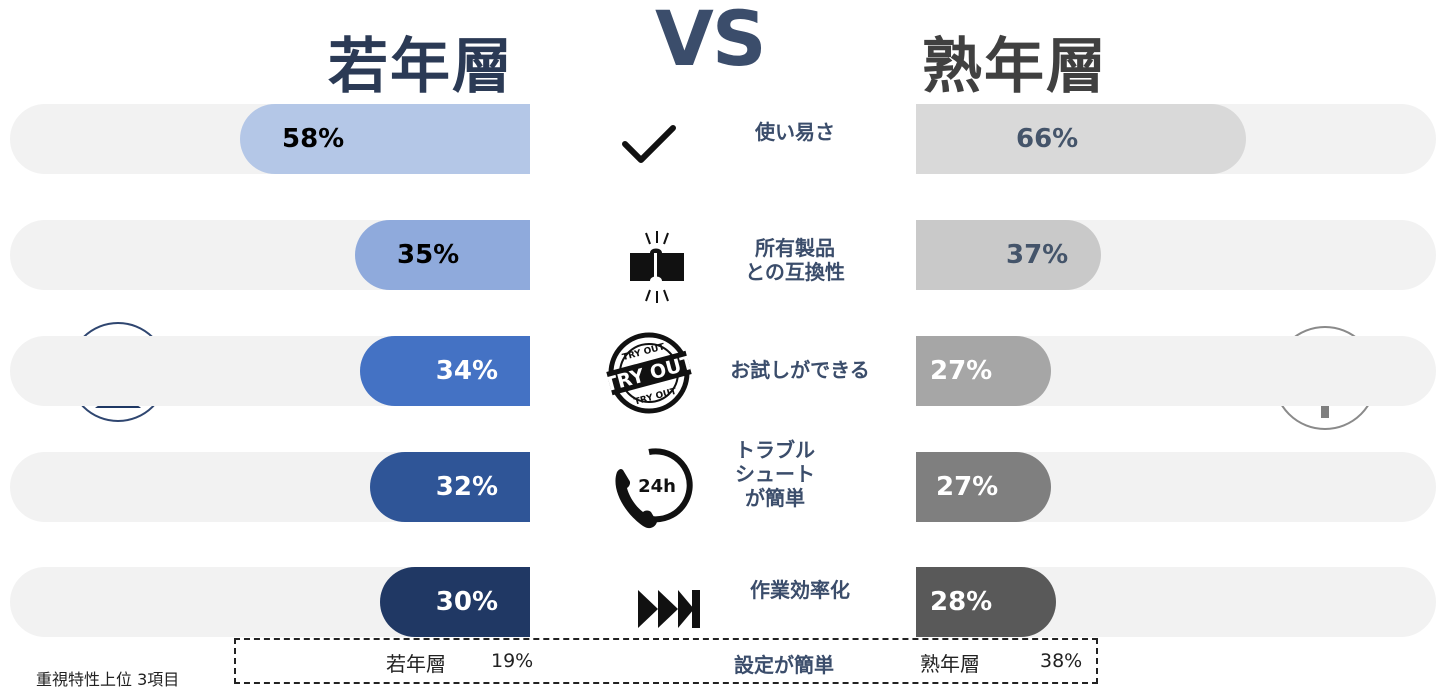 The image size is (1448, 694). What do you see at coordinates (784, 665) in the screenshot?
I see `footer-category-label: 設定が簡単` at bounding box center [784, 665].